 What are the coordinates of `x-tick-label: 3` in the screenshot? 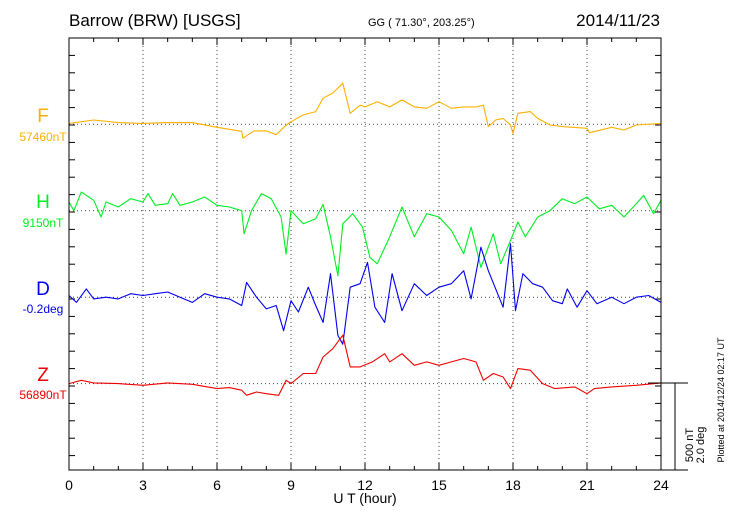 It's located at (143, 485).